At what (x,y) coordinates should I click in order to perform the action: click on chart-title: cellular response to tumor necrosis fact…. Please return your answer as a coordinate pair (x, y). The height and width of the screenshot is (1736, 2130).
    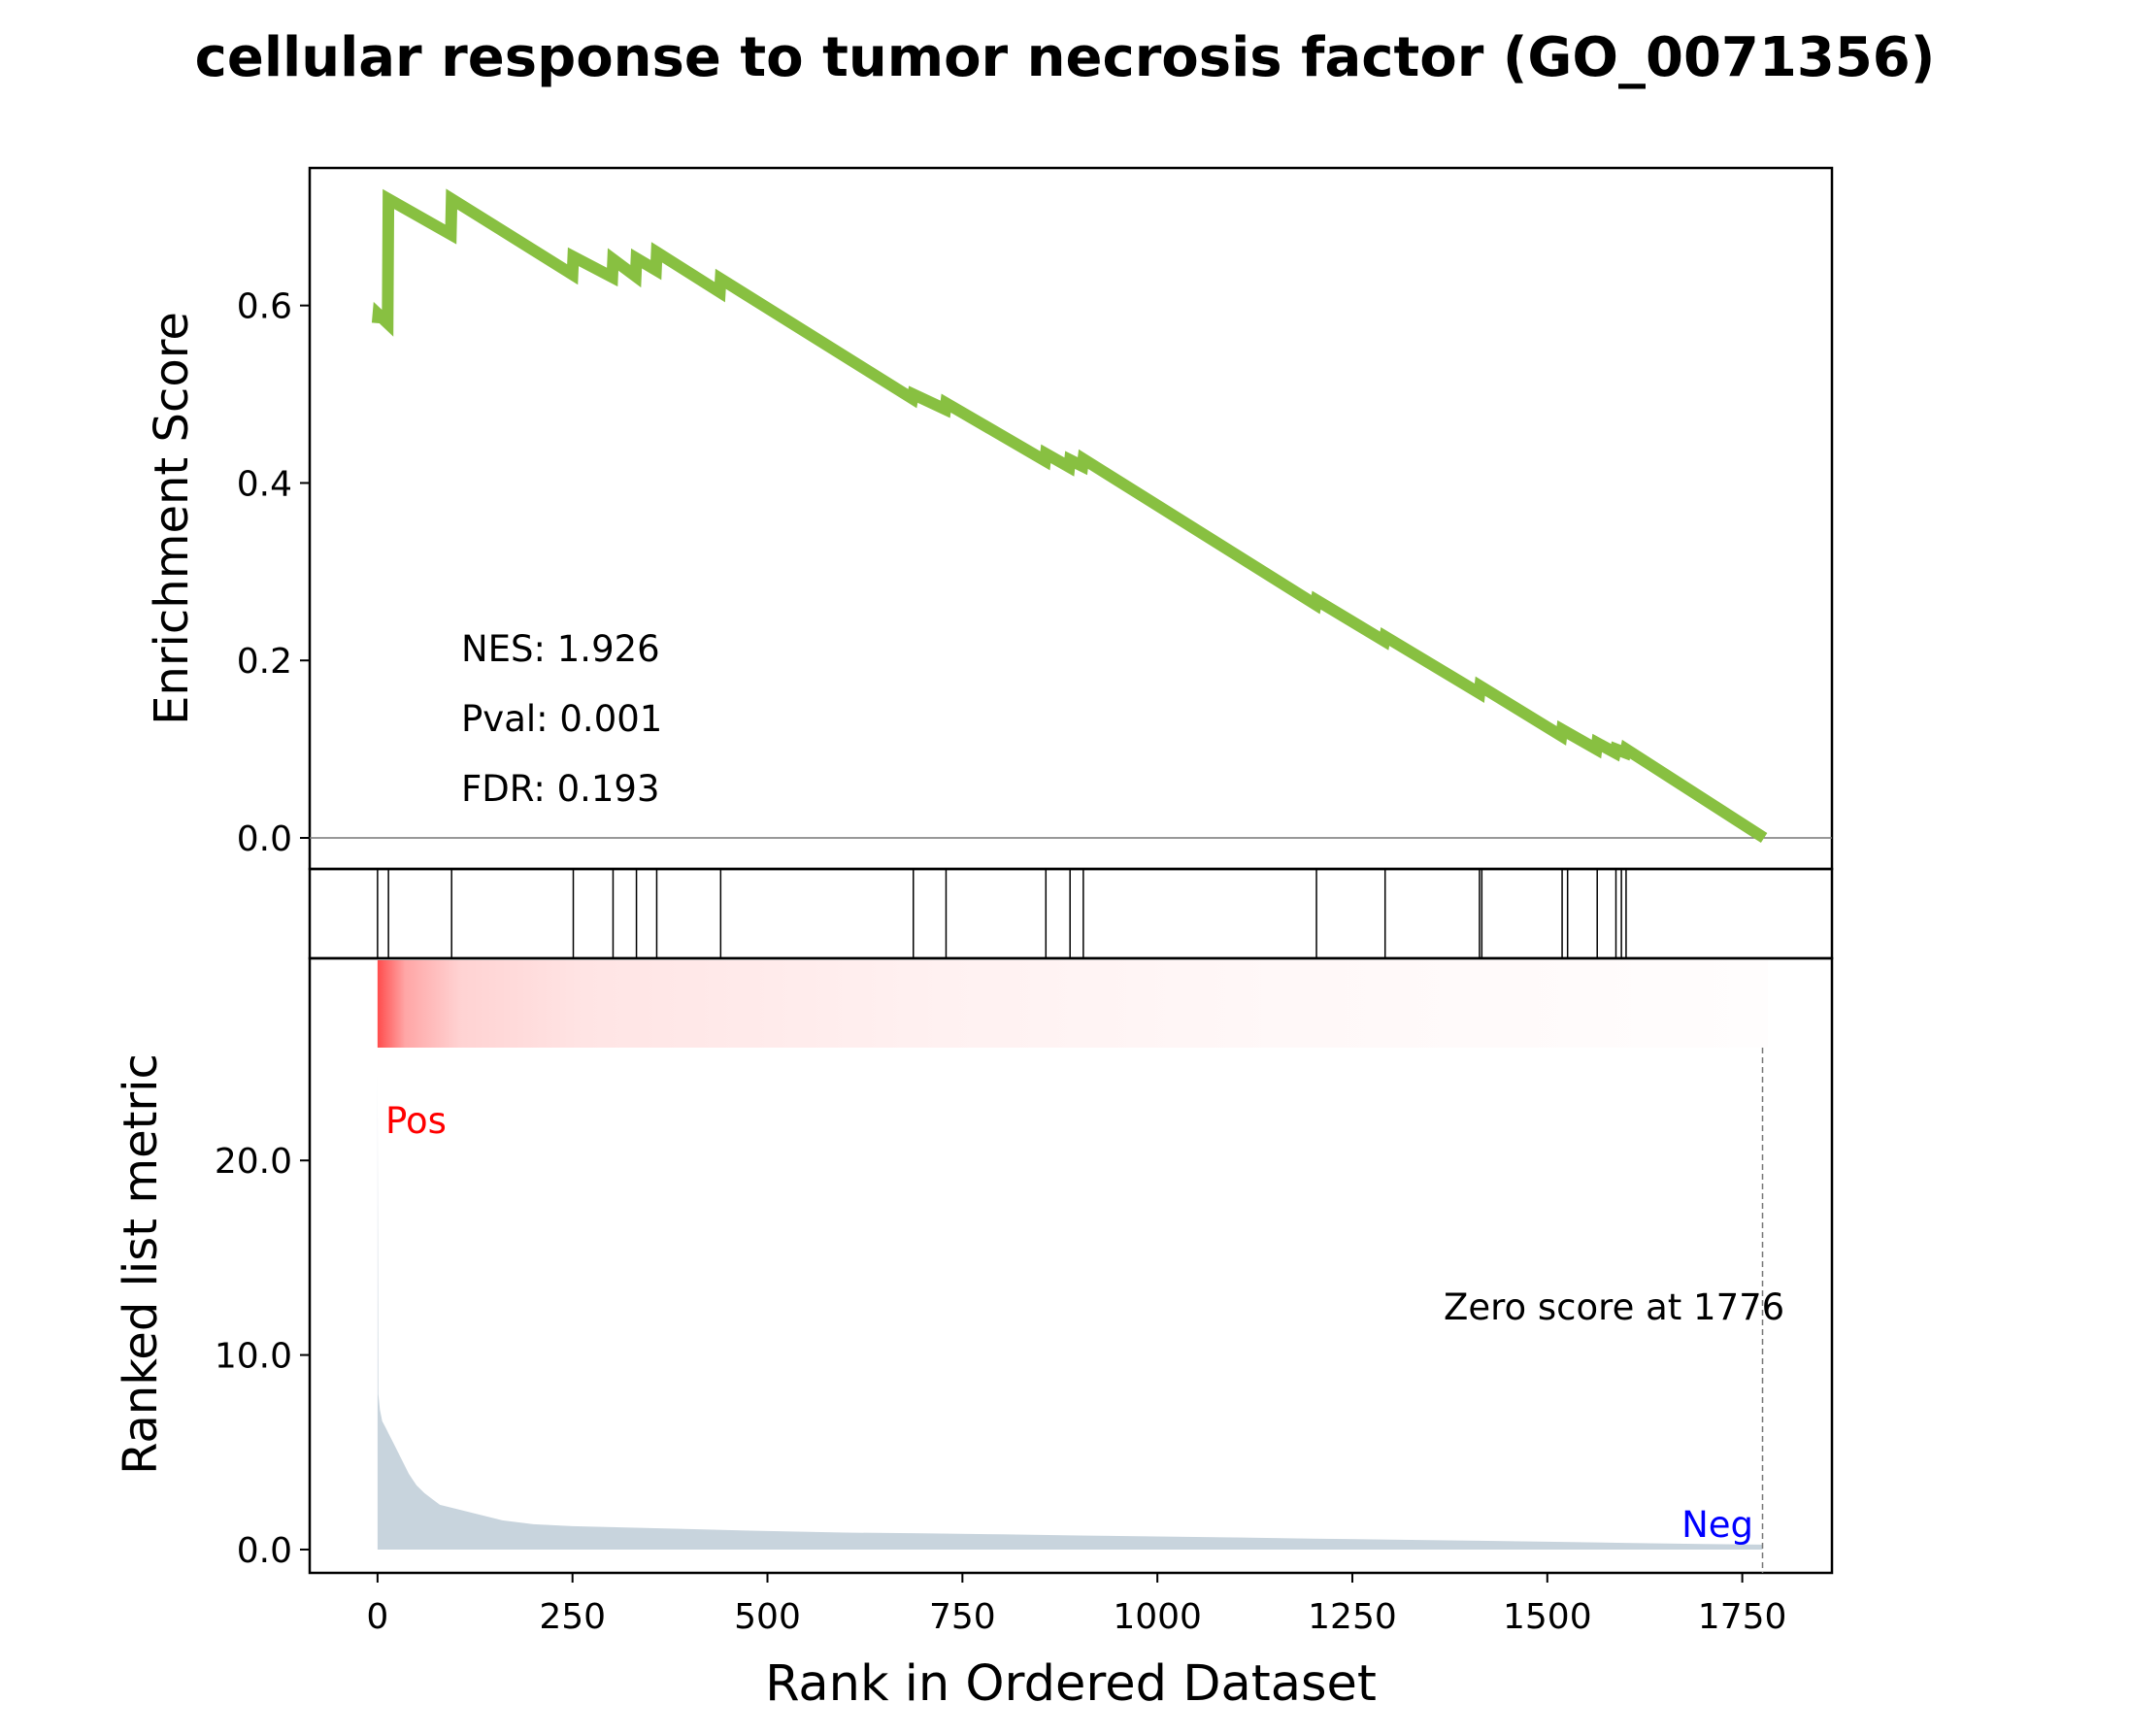
    Looking at the image, I should click on (1065, 57).